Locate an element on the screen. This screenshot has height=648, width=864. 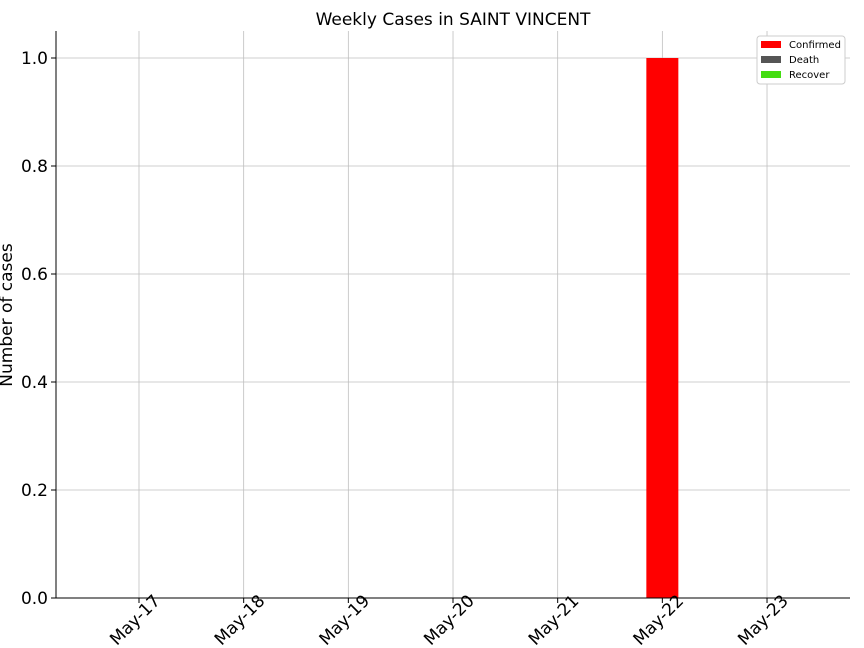
y-tick-label: 0.8 is located at coordinates (34, 167).